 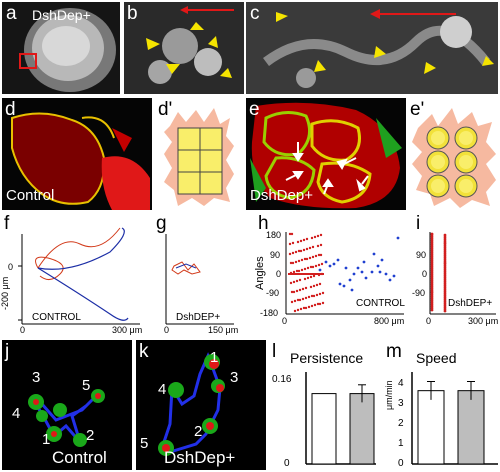 What do you see at coordinates (162, 389) in the screenshot?
I see `k-num-1: 4` at bounding box center [162, 389].